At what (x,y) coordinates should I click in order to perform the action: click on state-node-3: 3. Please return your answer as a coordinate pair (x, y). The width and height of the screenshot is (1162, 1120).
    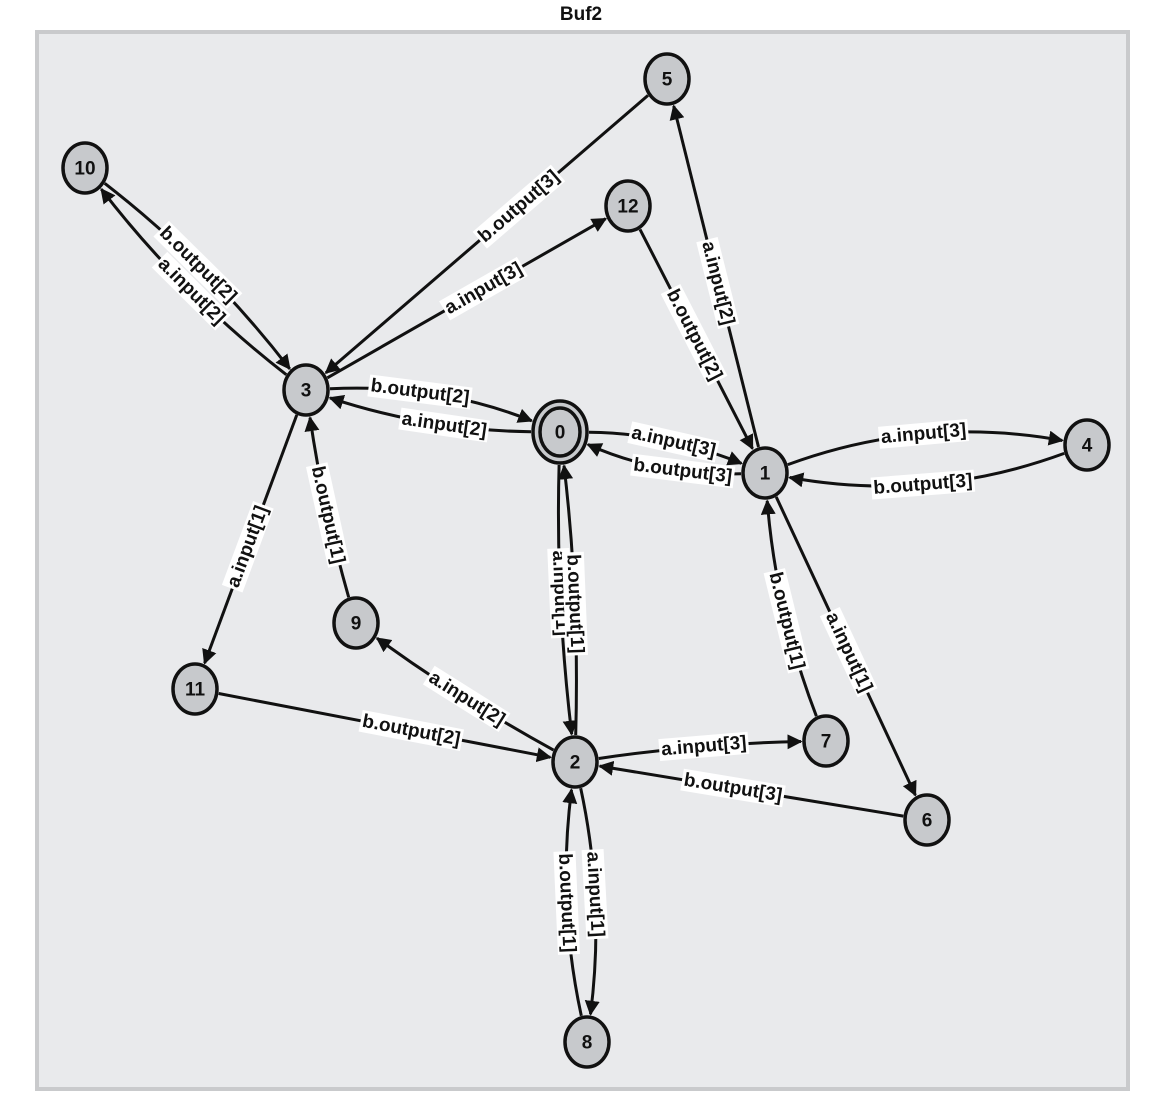
    Looking at the image, I should click on (306, 390).